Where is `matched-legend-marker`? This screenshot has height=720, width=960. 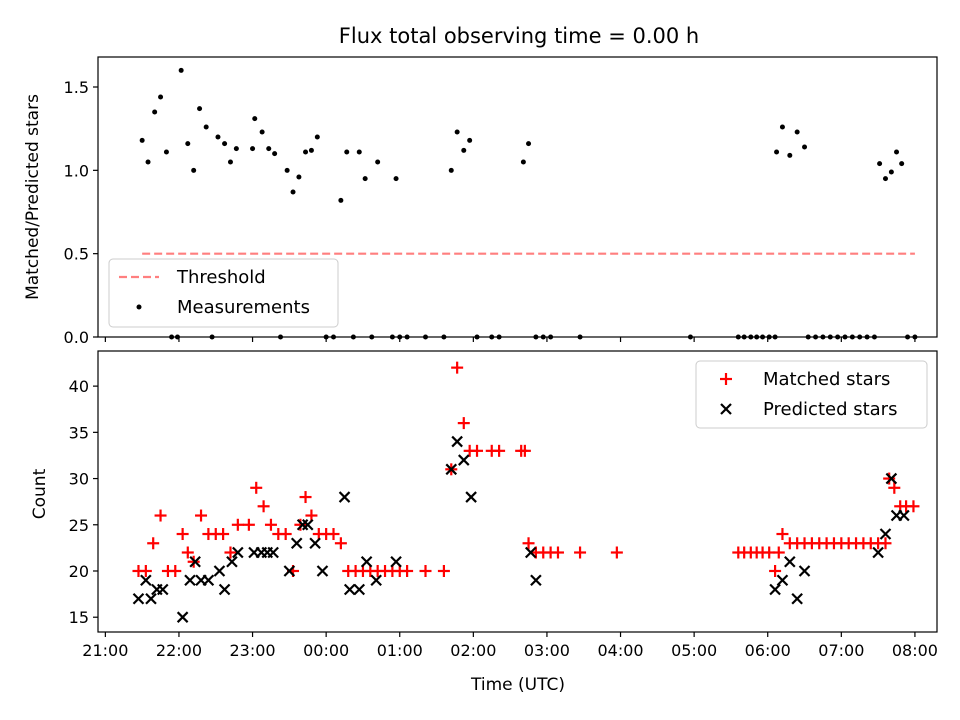 matched-legend-marker is located at coordinates (726, 379).